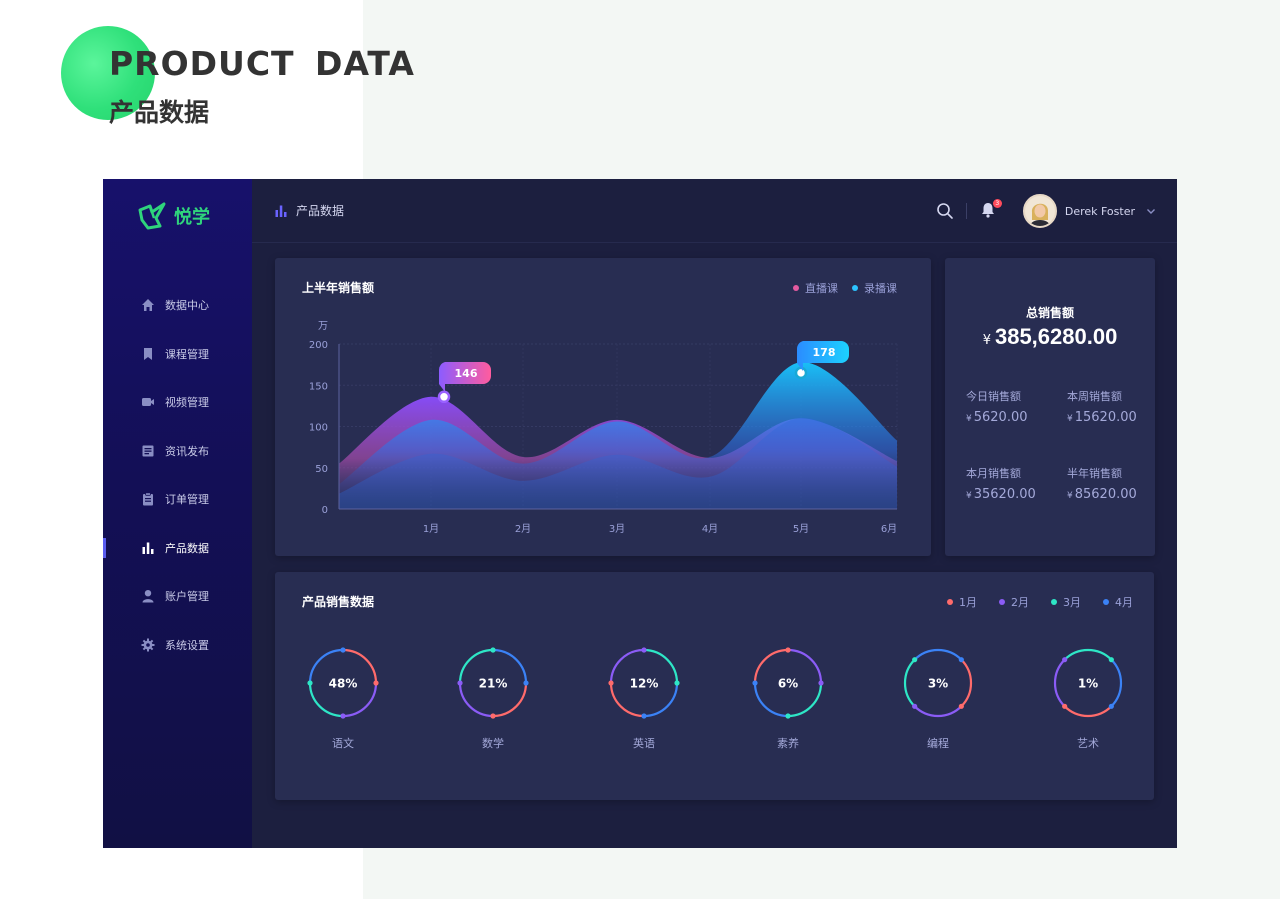 This screenshot has width=1280, height=899. What do you see at coordinates (431, 529) in the screenshot?
I see `x-tick-label: 1月` at bounding box center [431, 529].